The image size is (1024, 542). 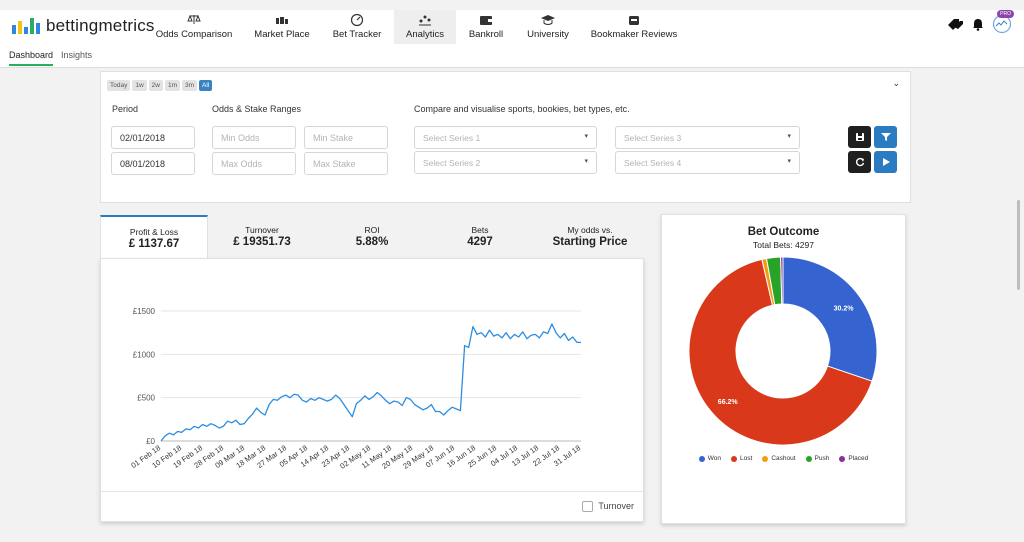 I want to click on nav-bet-tracker: Bet Tracker, so click(x=357, y=27).